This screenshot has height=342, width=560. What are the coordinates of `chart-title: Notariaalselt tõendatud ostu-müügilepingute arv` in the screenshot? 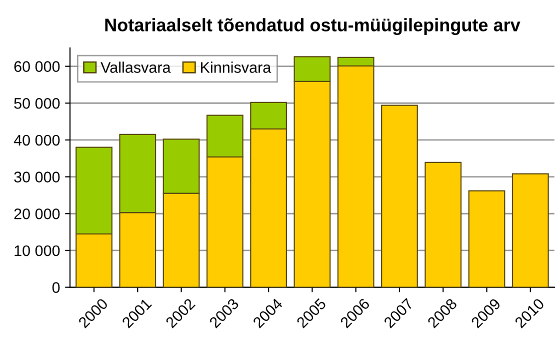 It's located at (312, 27).